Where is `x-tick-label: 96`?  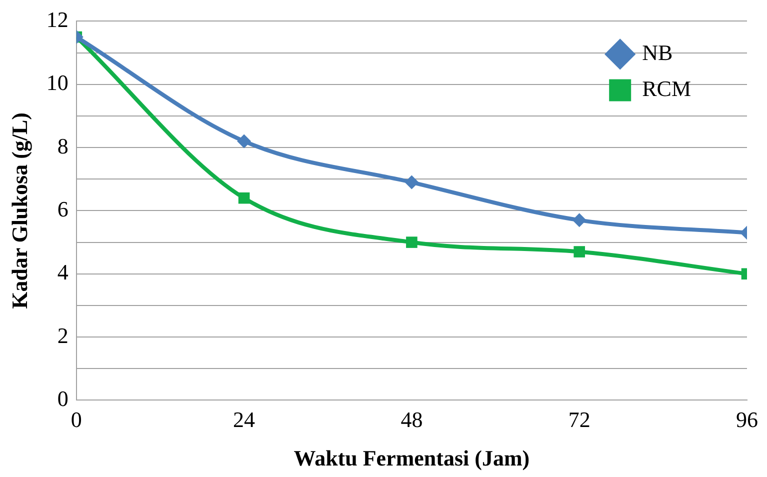 x-tick-label: 96 is located at coordinates (747, 419).